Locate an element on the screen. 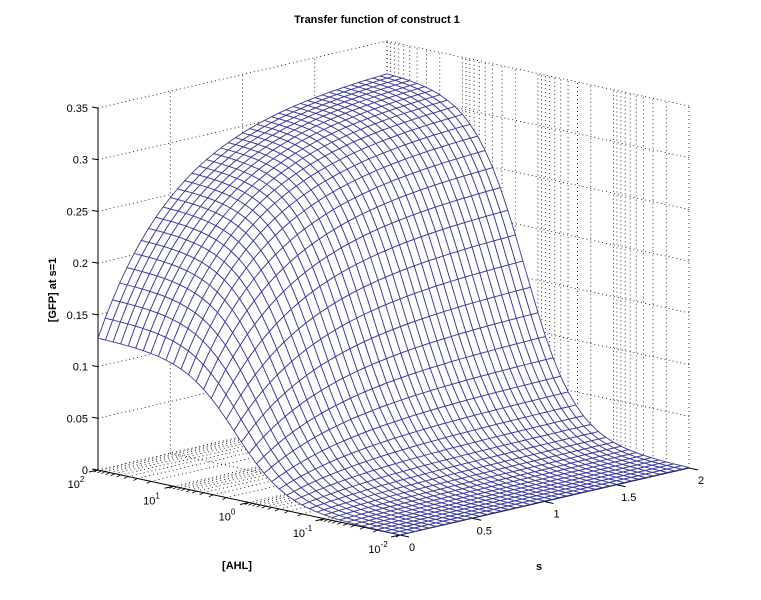 The height and width of the screenshot is (600, 761). s-tick-label: 2 is located at coordinates (701, 481).